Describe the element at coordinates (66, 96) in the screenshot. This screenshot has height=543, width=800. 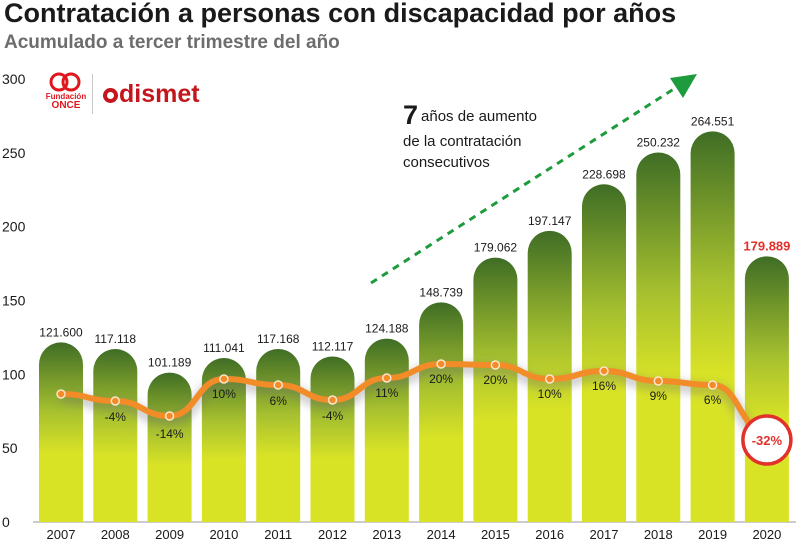
I see `once-line1: Fundación` at that location.